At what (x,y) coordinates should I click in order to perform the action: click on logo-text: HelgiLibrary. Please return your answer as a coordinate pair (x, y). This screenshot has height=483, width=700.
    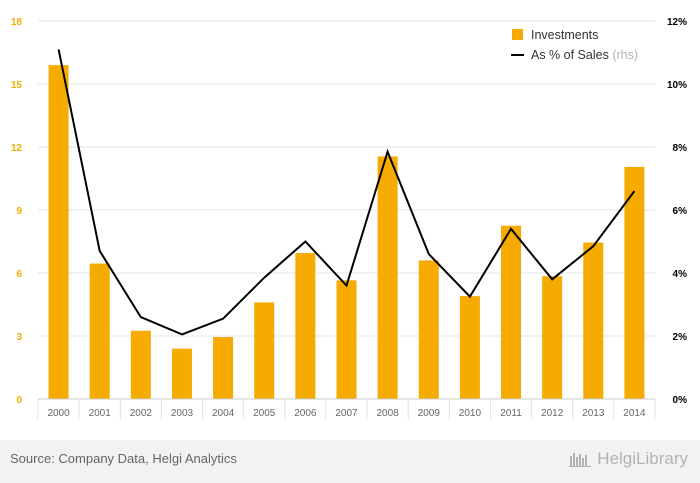
    Looking at the image, I should click on (642, 458).